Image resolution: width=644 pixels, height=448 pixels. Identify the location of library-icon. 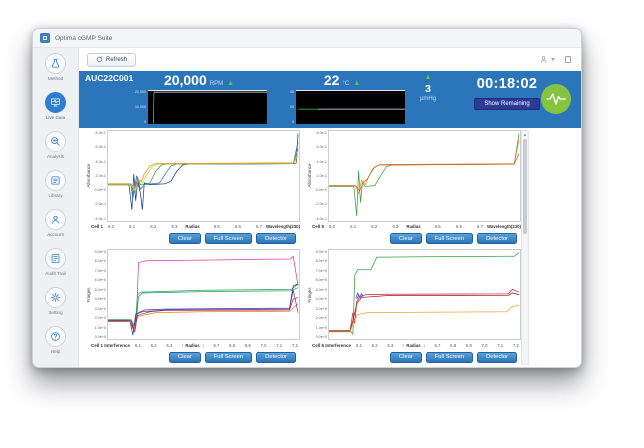
(55, 180).